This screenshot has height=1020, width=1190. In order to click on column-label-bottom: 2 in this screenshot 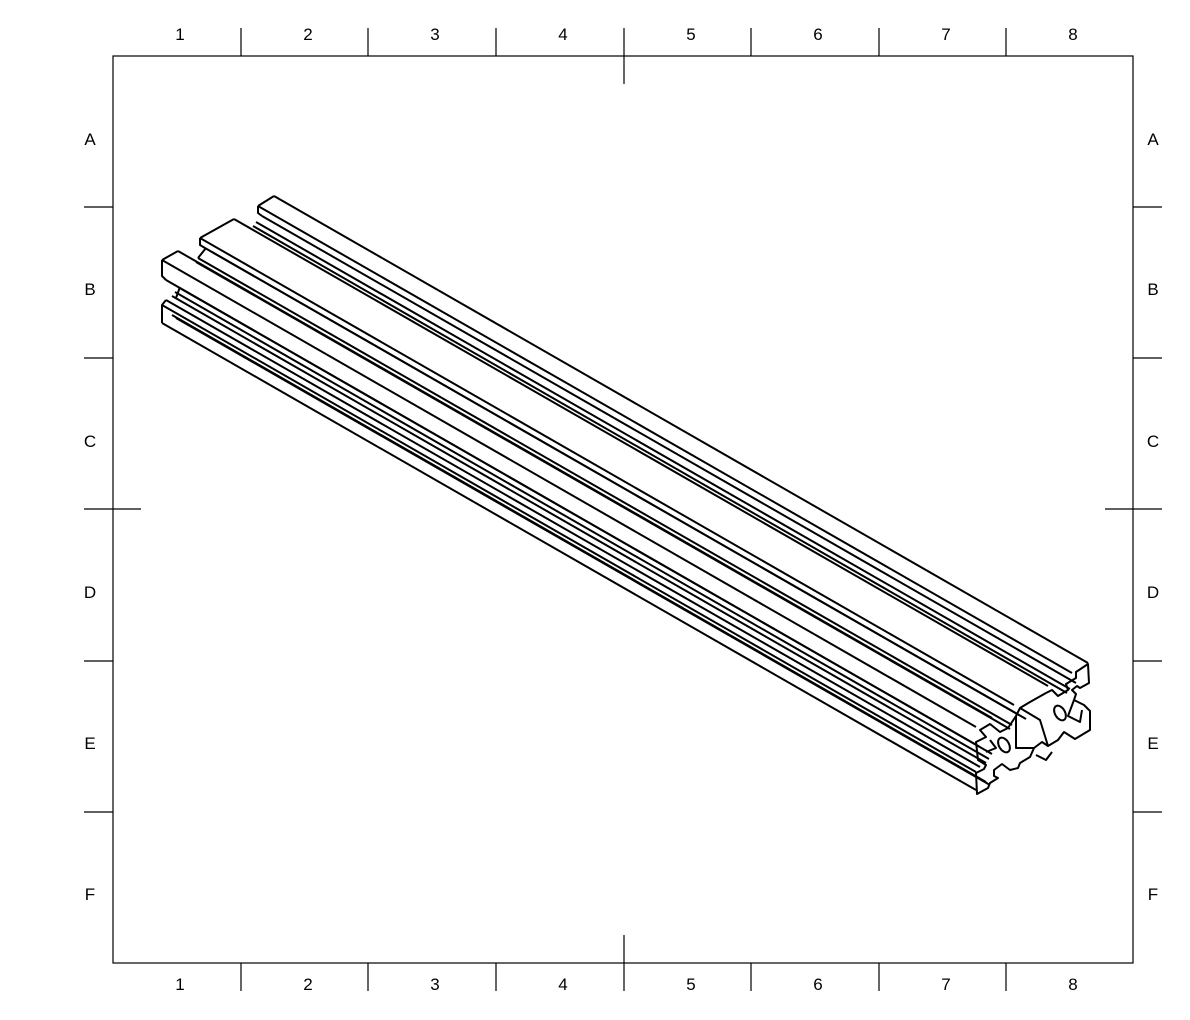, I will do `click(308, 984)`.